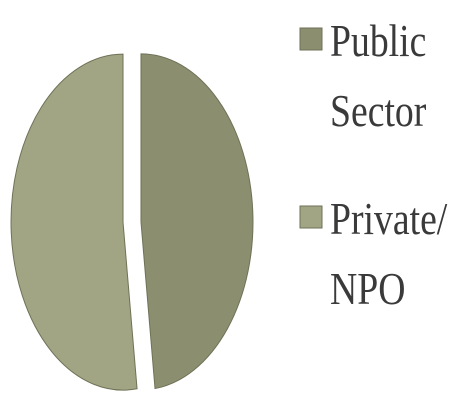  I want to click on legend-label: Private/NPO, so click(389, 255).